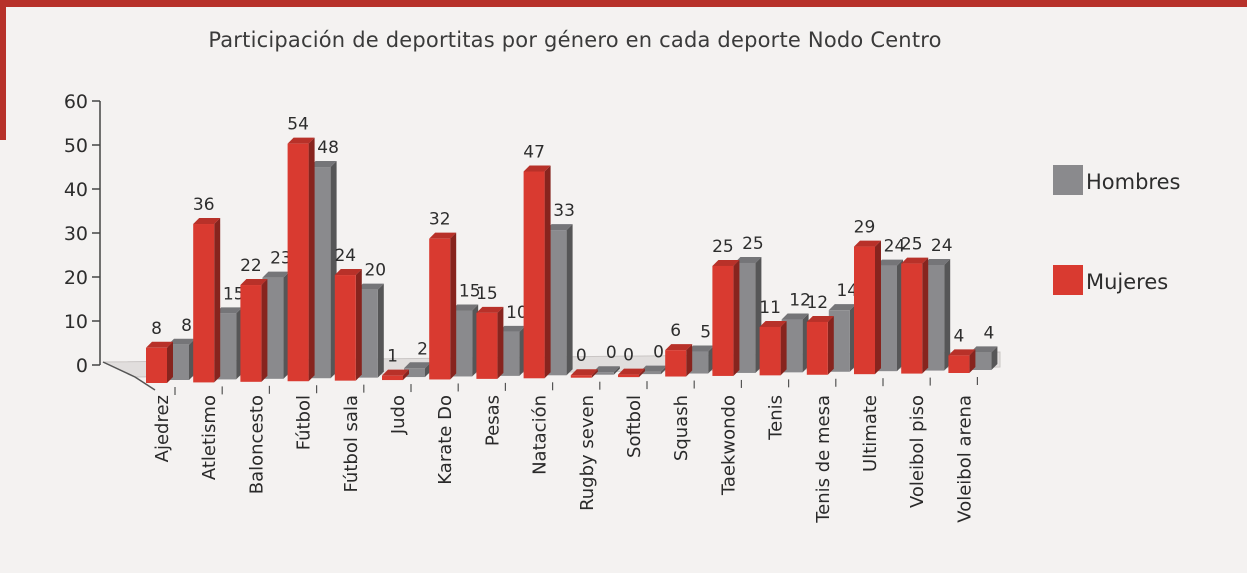 The image size is (1247, 573). Describe the element at coordinates (82, 366) in the screenshot. I see `y-tick-label: 0` at that location.